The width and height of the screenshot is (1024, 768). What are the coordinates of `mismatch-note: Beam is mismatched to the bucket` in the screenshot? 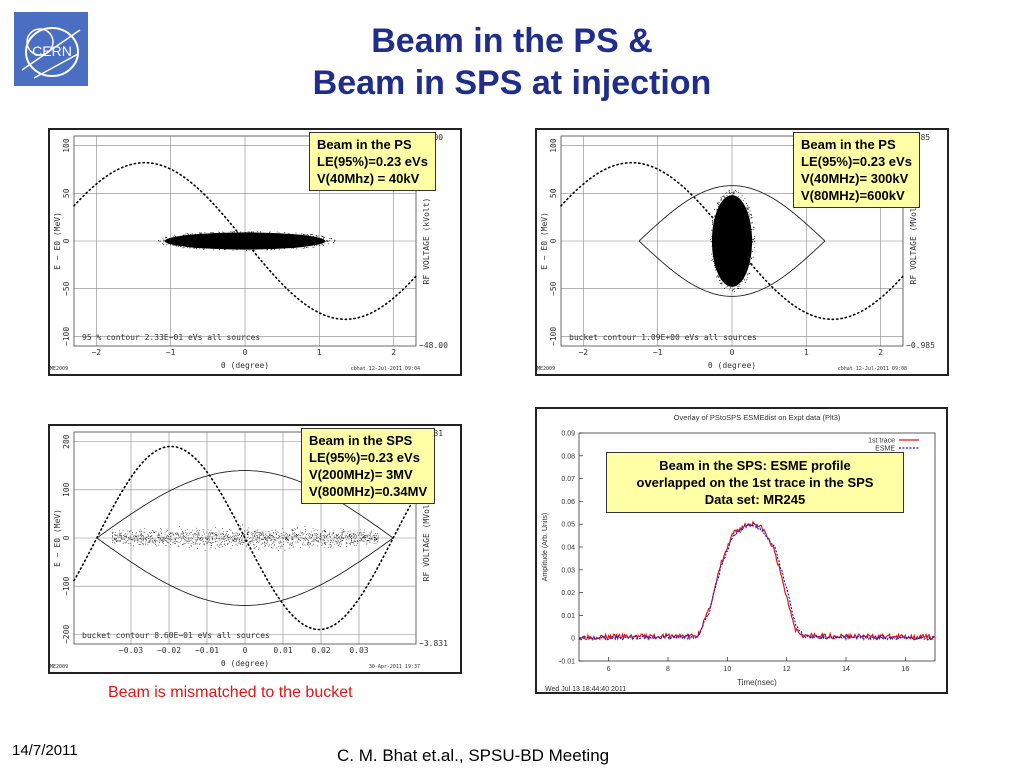 It's located at (230, 692).